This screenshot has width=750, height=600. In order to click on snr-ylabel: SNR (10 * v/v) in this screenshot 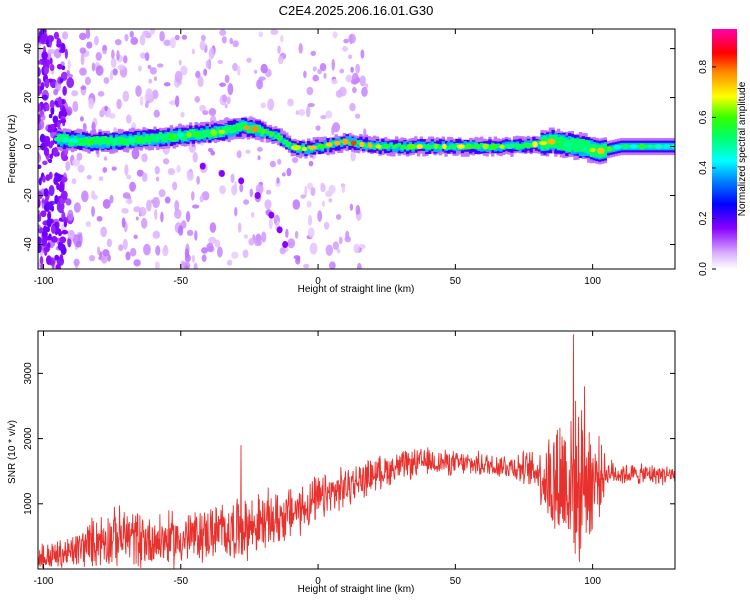, I will do `click(12, 452)`.